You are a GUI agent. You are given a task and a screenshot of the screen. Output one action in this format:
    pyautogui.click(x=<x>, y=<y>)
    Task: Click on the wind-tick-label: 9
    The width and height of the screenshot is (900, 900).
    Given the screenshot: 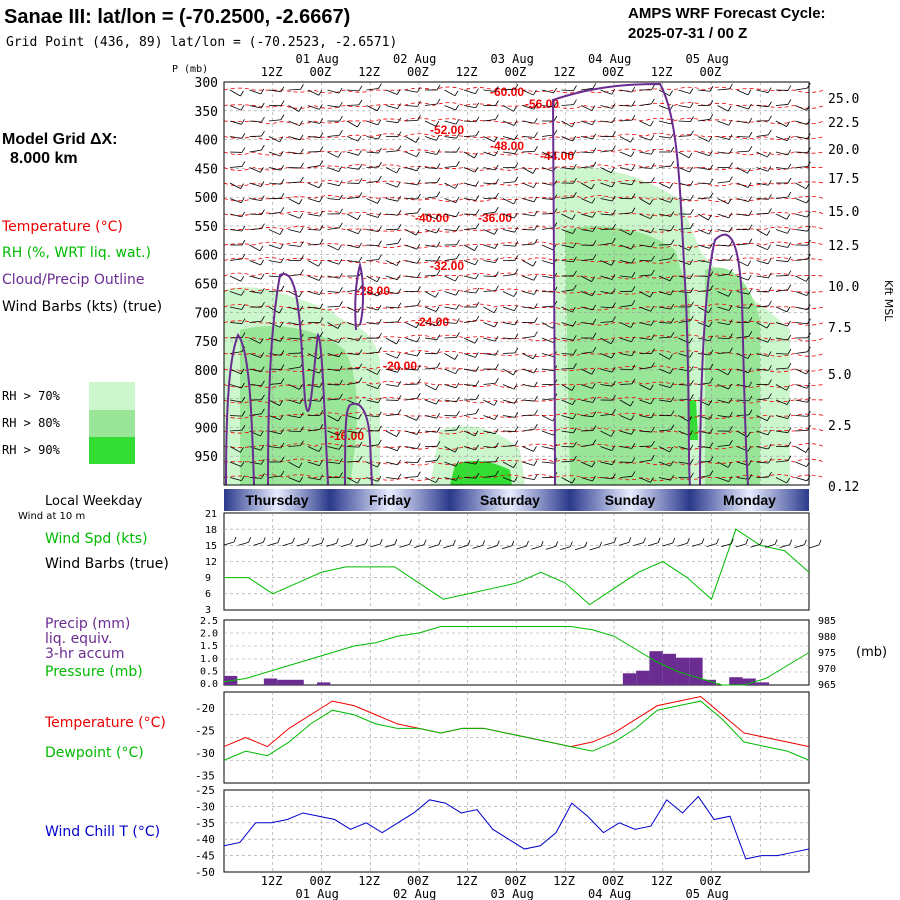 What is the action you would take?
    pyautogui.click(x=208, y=578)
    